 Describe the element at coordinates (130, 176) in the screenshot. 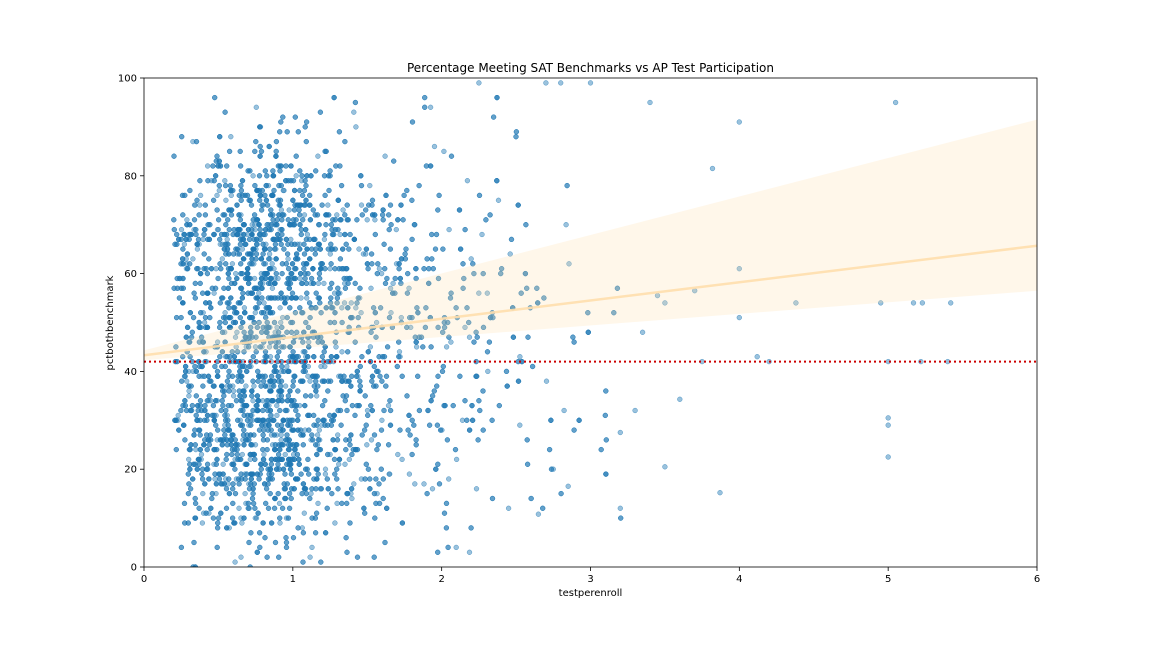

I see `y-tick-label: 80` at that location.